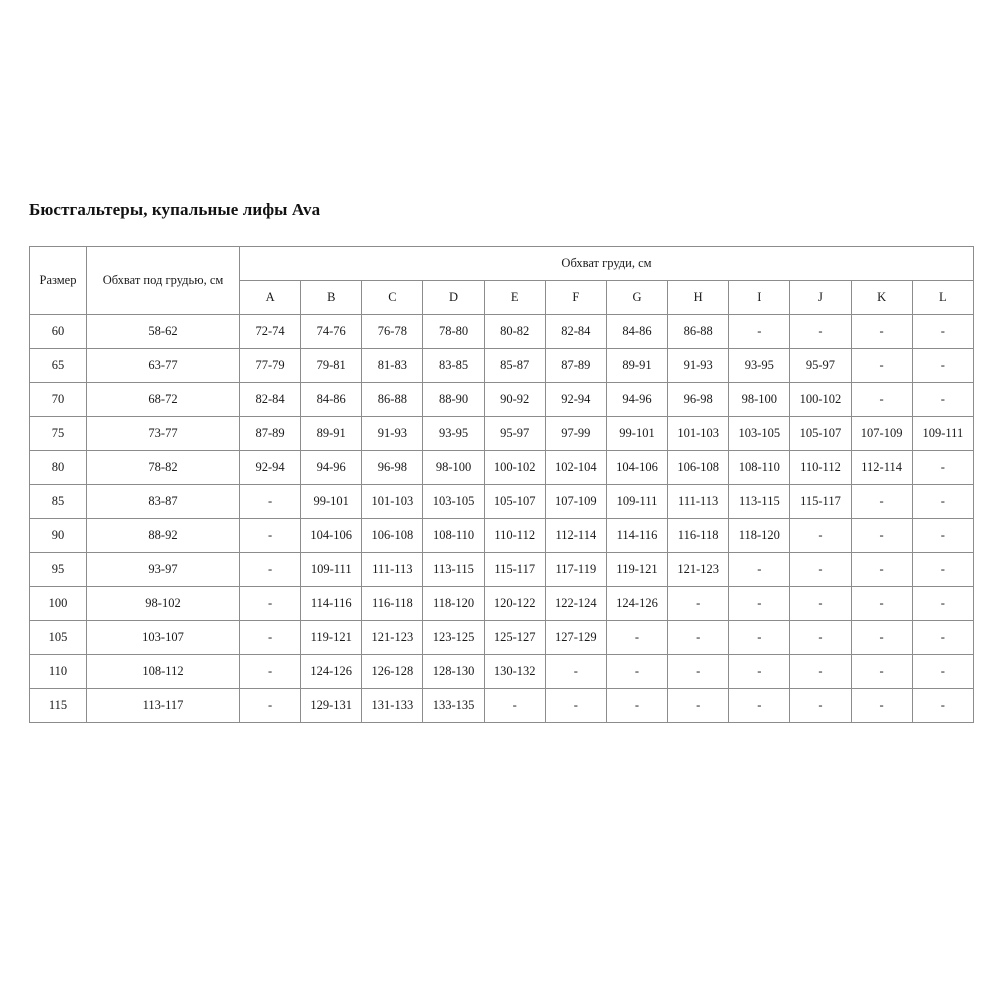  I want to click on cell-bust-g: 114-116, so click(637, 535).